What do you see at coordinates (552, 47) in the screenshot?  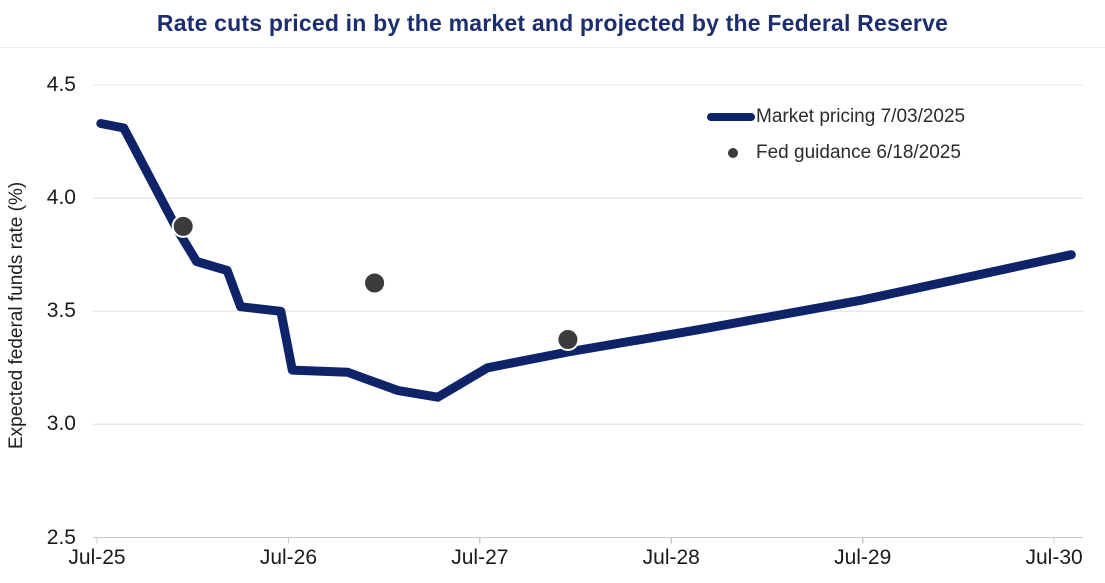 I see `title-divider` at bounding box center [552, 47].